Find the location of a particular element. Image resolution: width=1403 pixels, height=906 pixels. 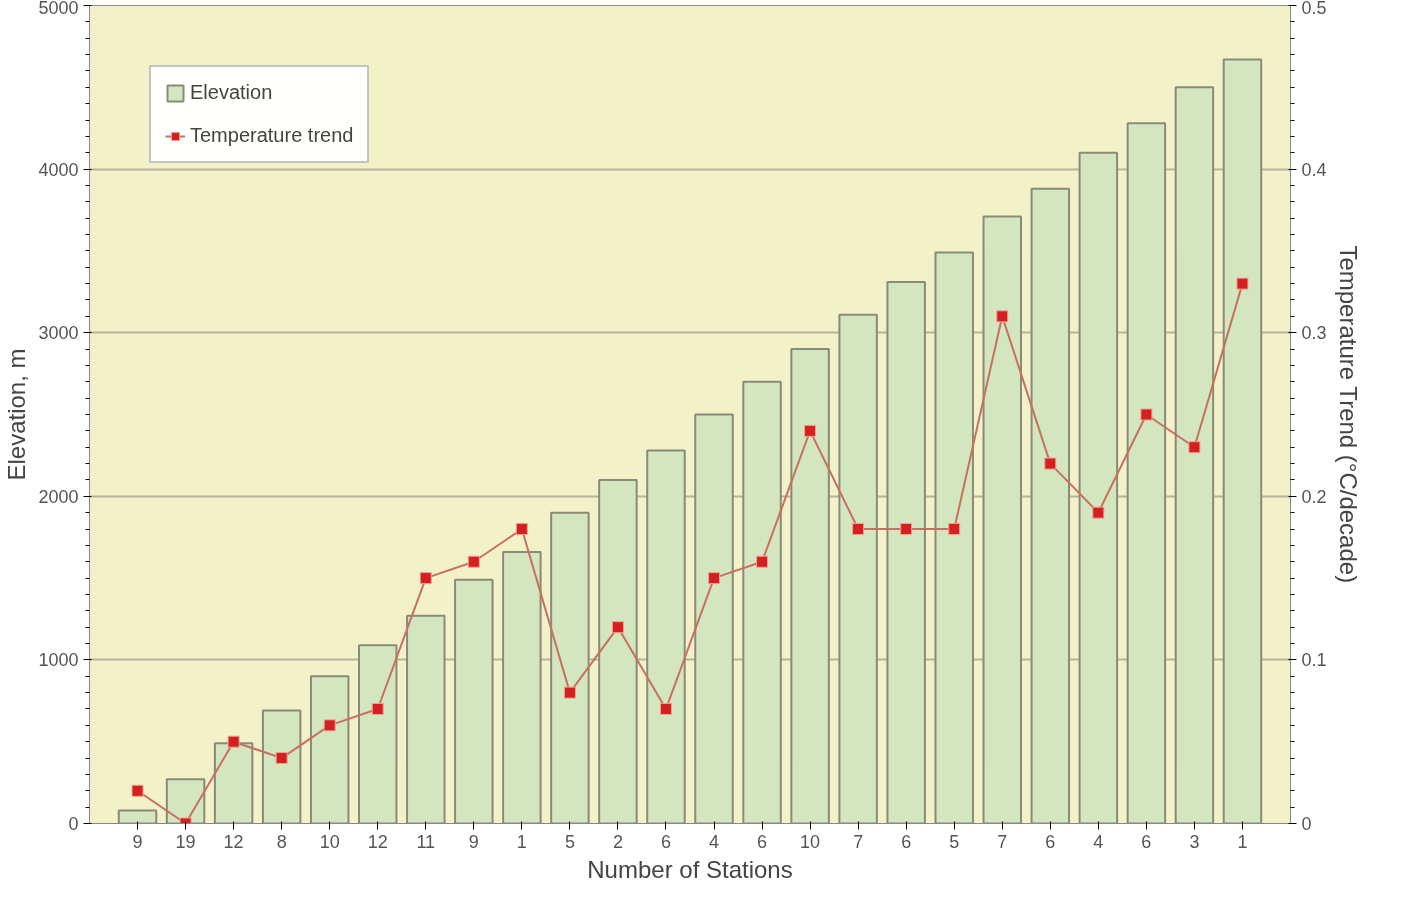

y2-tick-label: 0 is located at coordinates (1306, 824).